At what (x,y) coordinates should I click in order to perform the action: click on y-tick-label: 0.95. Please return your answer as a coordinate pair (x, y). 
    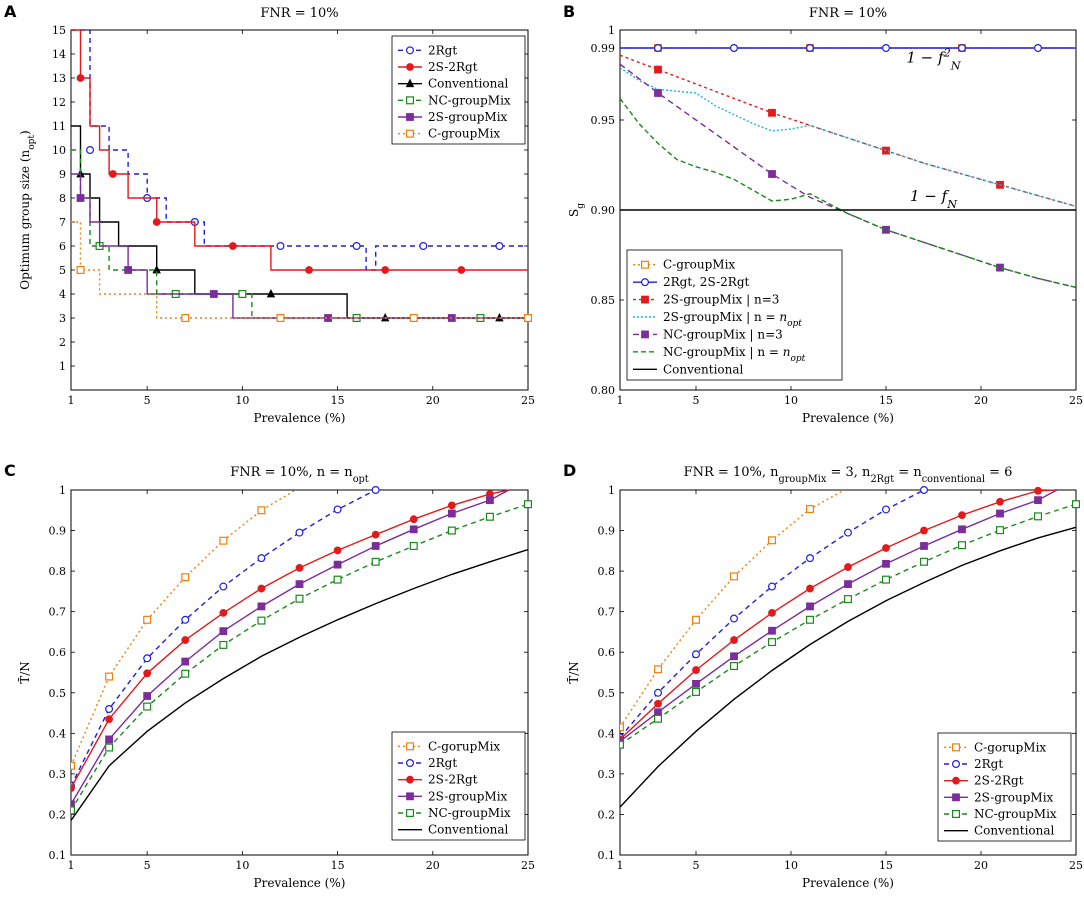
    Looking at the image, I should click on (603, 120).